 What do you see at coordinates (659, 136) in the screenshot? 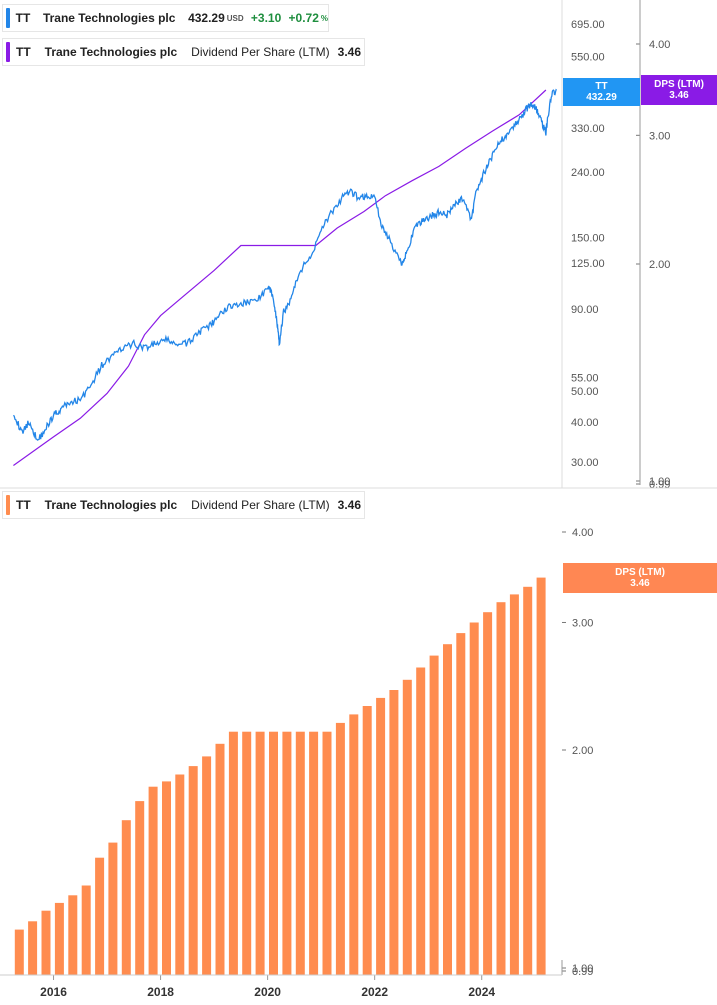
I see `dps-axis-top-tick-1: 3.00` at bounding box center [659, 136].